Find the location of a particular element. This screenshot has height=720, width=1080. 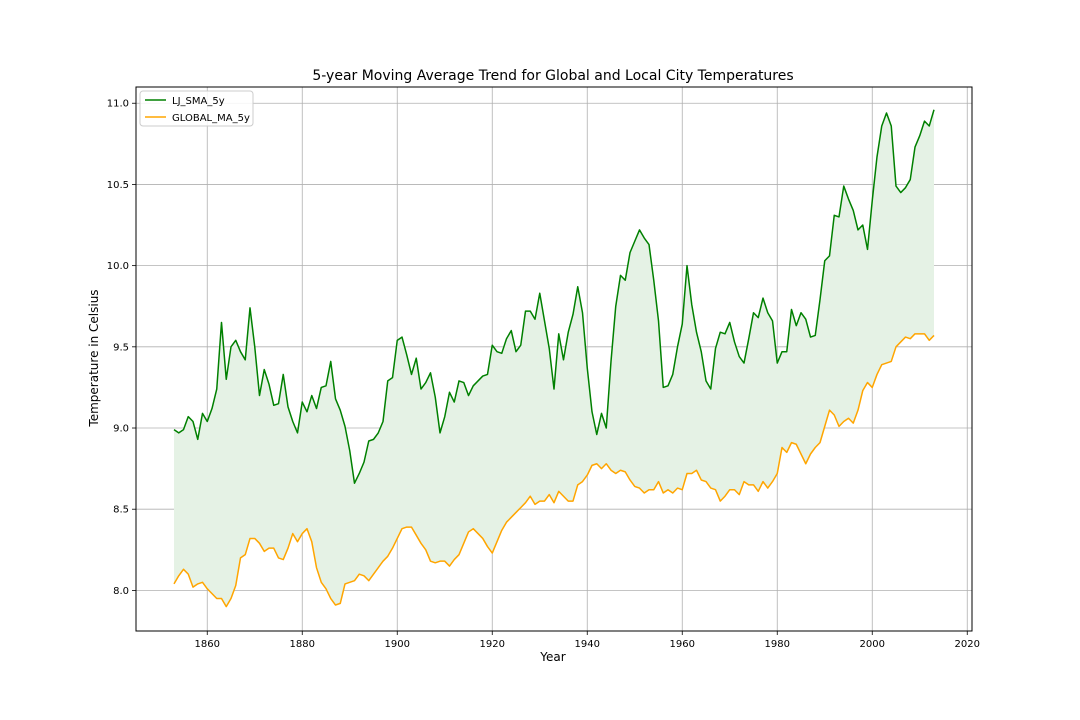

y-axis-label: Temperature in Celsius is located at coordinates (94, 358).